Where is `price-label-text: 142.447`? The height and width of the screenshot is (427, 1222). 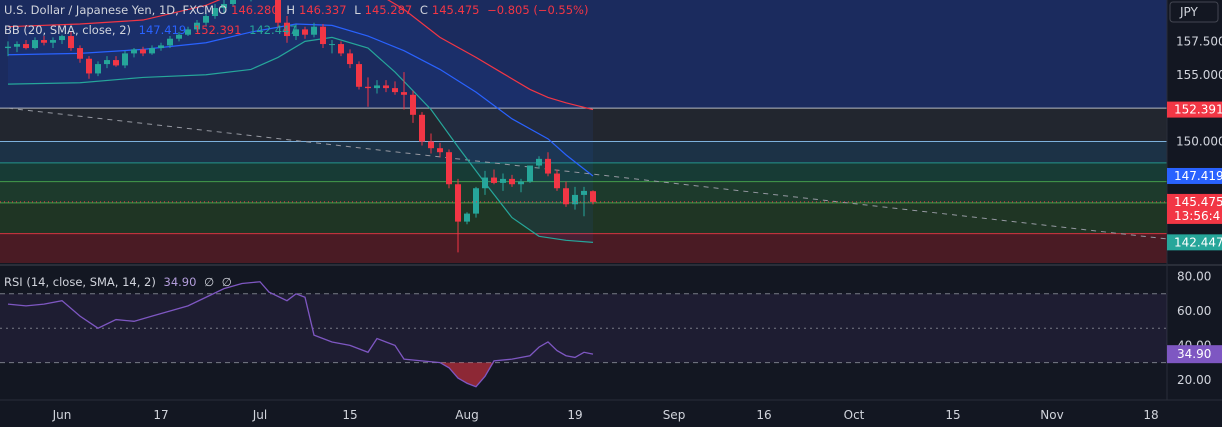 price-label-text: 142.447 is located at coordinates (1198, 242).